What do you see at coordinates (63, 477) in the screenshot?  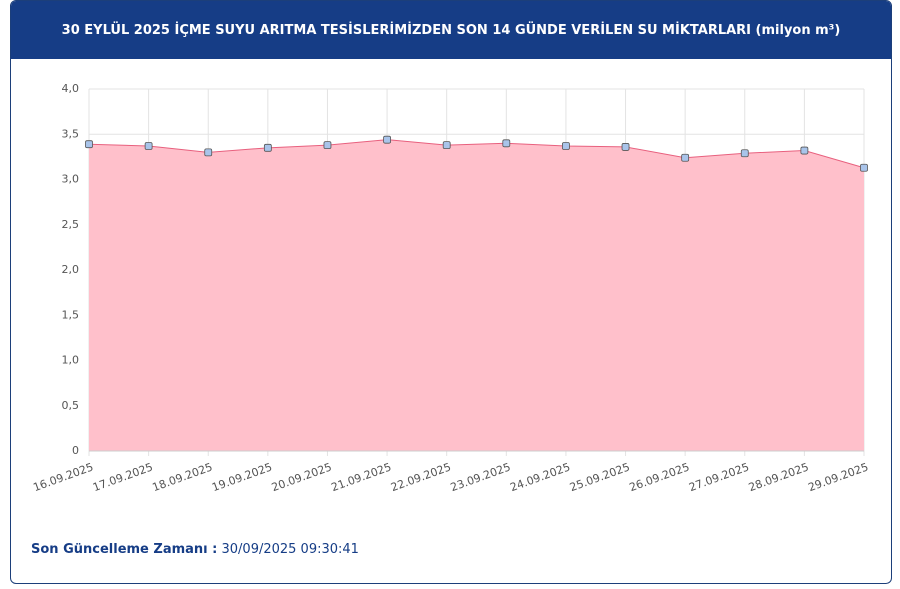 I see `x-tick-label: 16.09.2025` at bounding box center [63, 477].